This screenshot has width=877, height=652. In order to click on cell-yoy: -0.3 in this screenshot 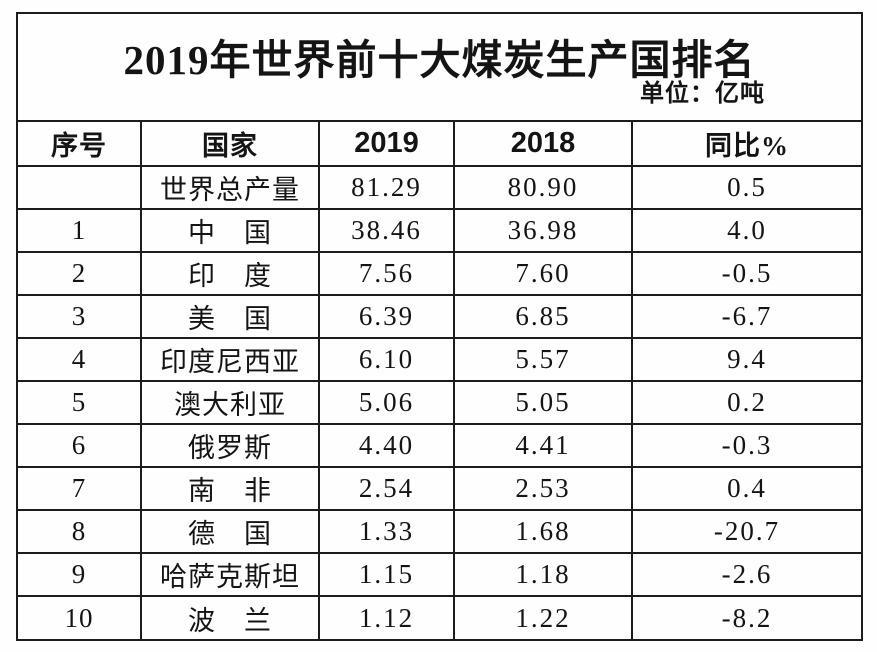, I will do `click(746, 445)`.